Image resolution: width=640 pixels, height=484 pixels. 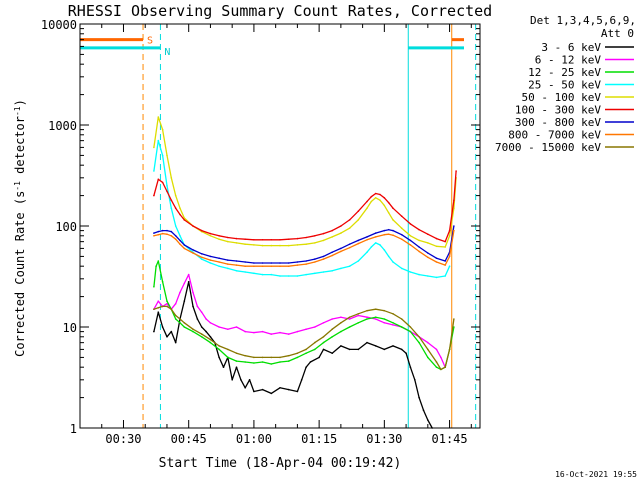 I want to click on legend-header-attenuator: Att 0, so click(x=617, y=33).